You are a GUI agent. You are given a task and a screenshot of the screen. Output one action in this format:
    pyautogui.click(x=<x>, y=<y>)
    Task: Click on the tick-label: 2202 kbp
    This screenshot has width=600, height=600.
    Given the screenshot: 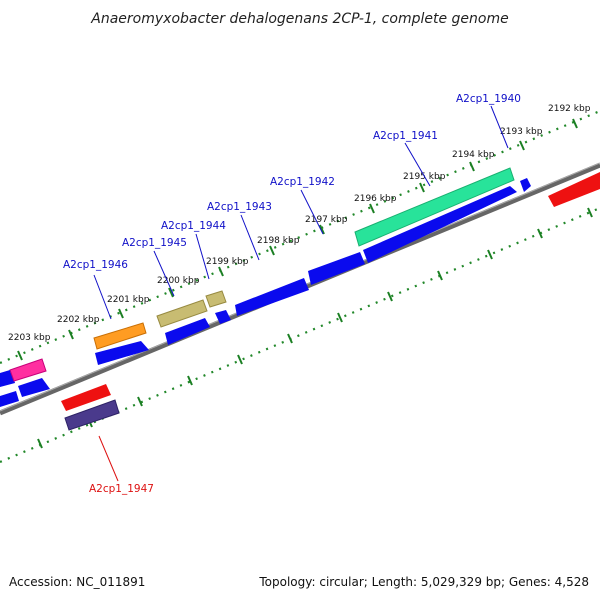 What is the action you would take?
    pyautogui.click(x=78, y=320)
    